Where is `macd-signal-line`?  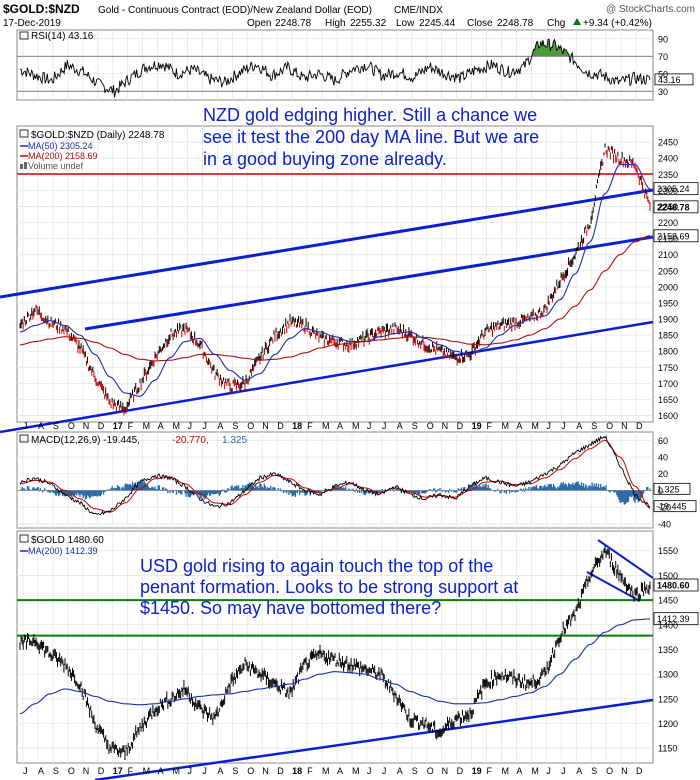
macd-signal-line is located at coordinates (335, 476).